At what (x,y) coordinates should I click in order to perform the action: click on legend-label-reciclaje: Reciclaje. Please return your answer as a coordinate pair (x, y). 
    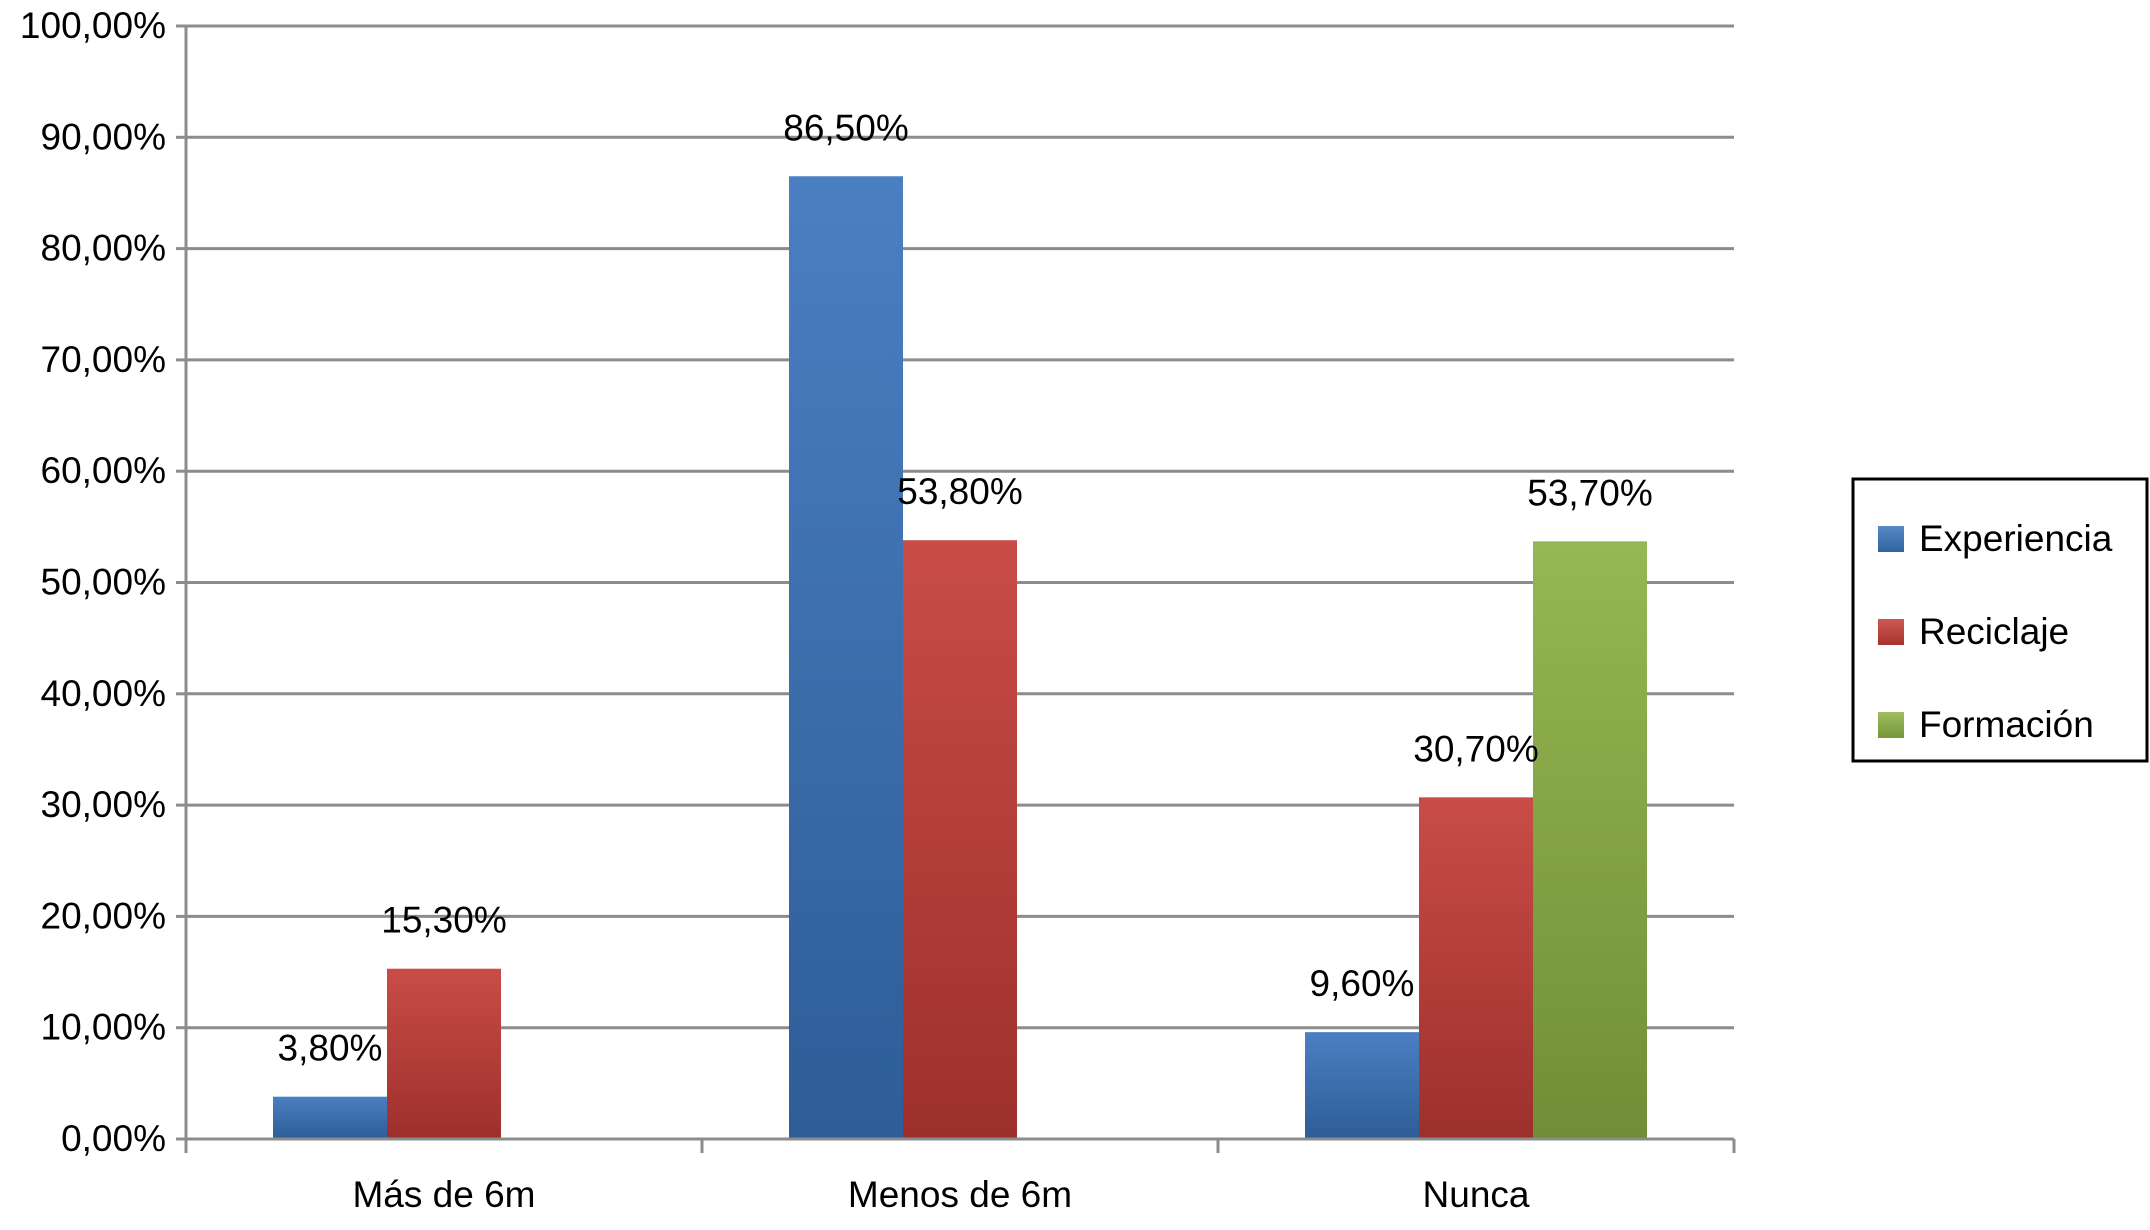
    Looking at the image, I should click on (1994, 631).